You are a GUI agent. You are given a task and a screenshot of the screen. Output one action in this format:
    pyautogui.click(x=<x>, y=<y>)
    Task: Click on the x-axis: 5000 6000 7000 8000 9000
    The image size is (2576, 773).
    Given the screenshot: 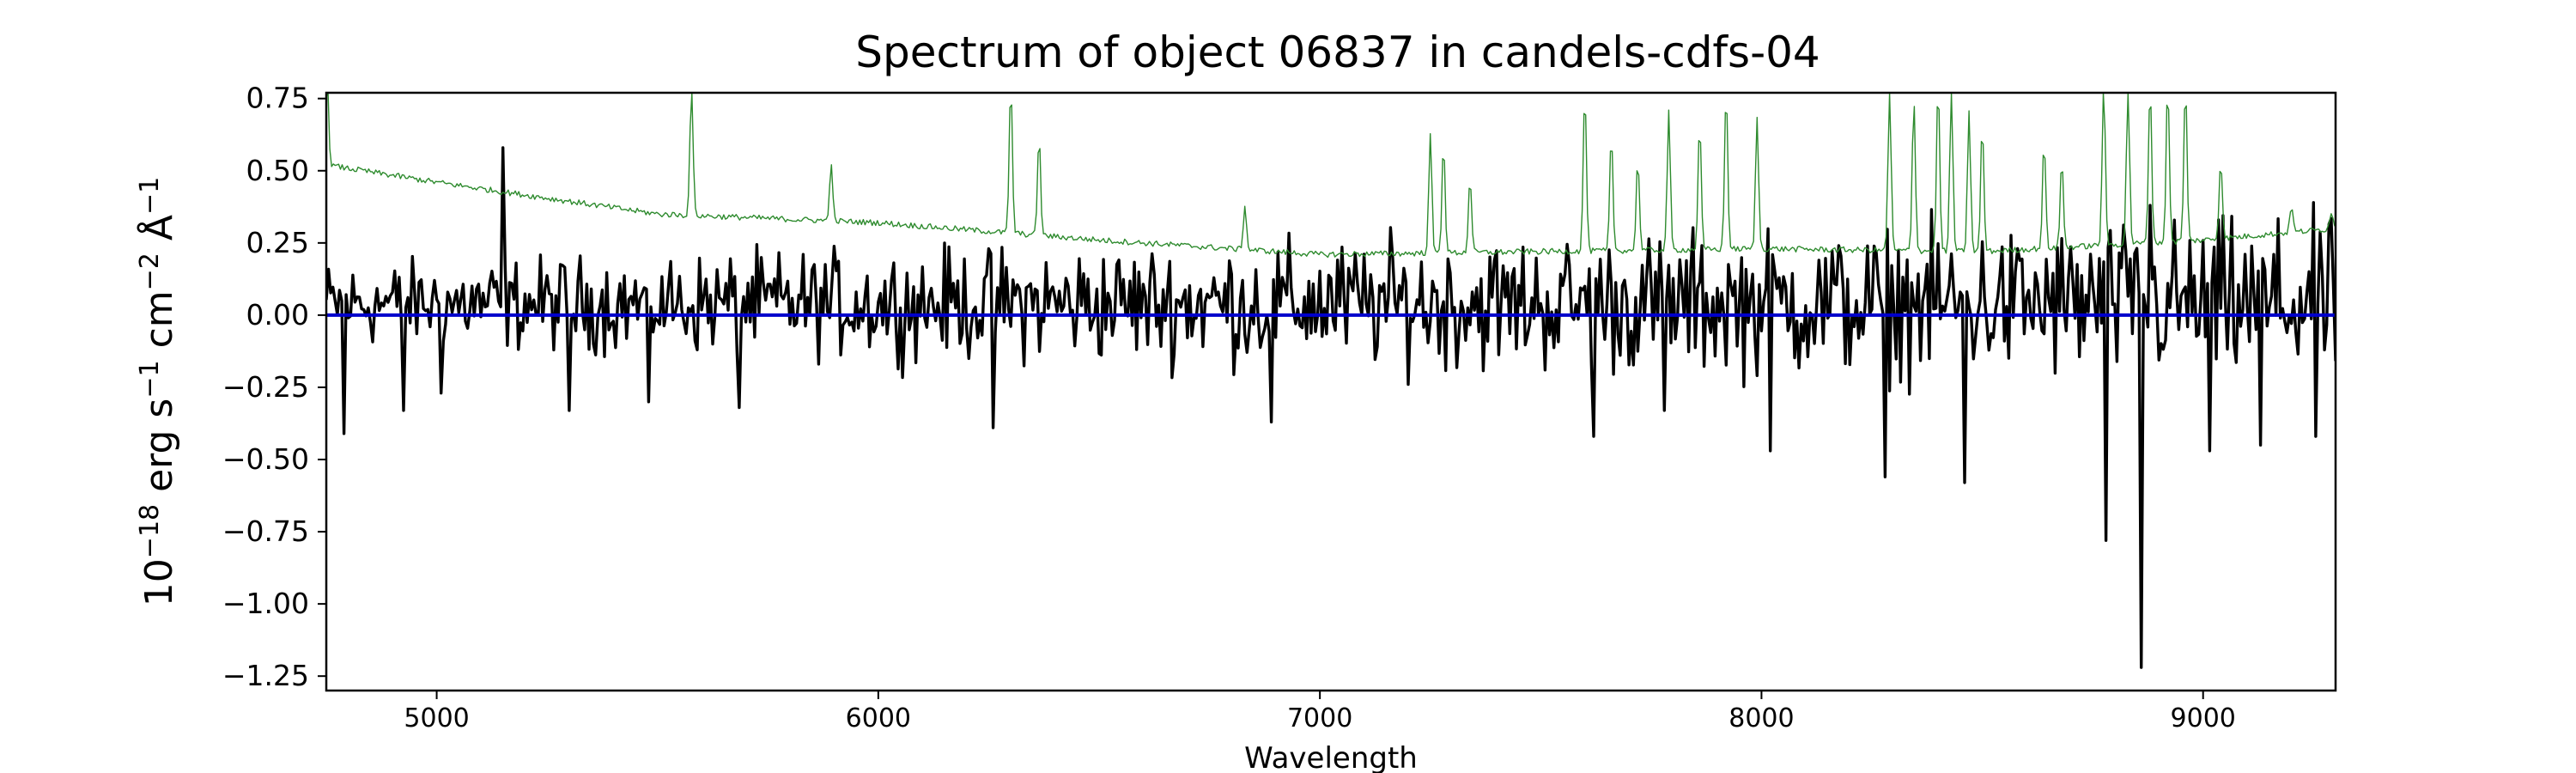 What is the action you would take?
    pyautogui.click(x=1320, y=712)
    